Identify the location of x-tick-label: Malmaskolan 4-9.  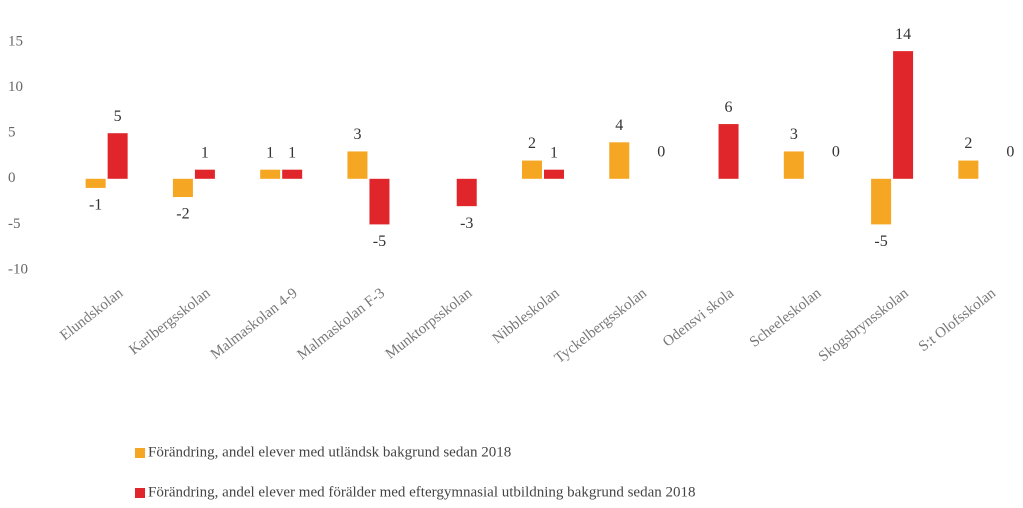
(254, 324).